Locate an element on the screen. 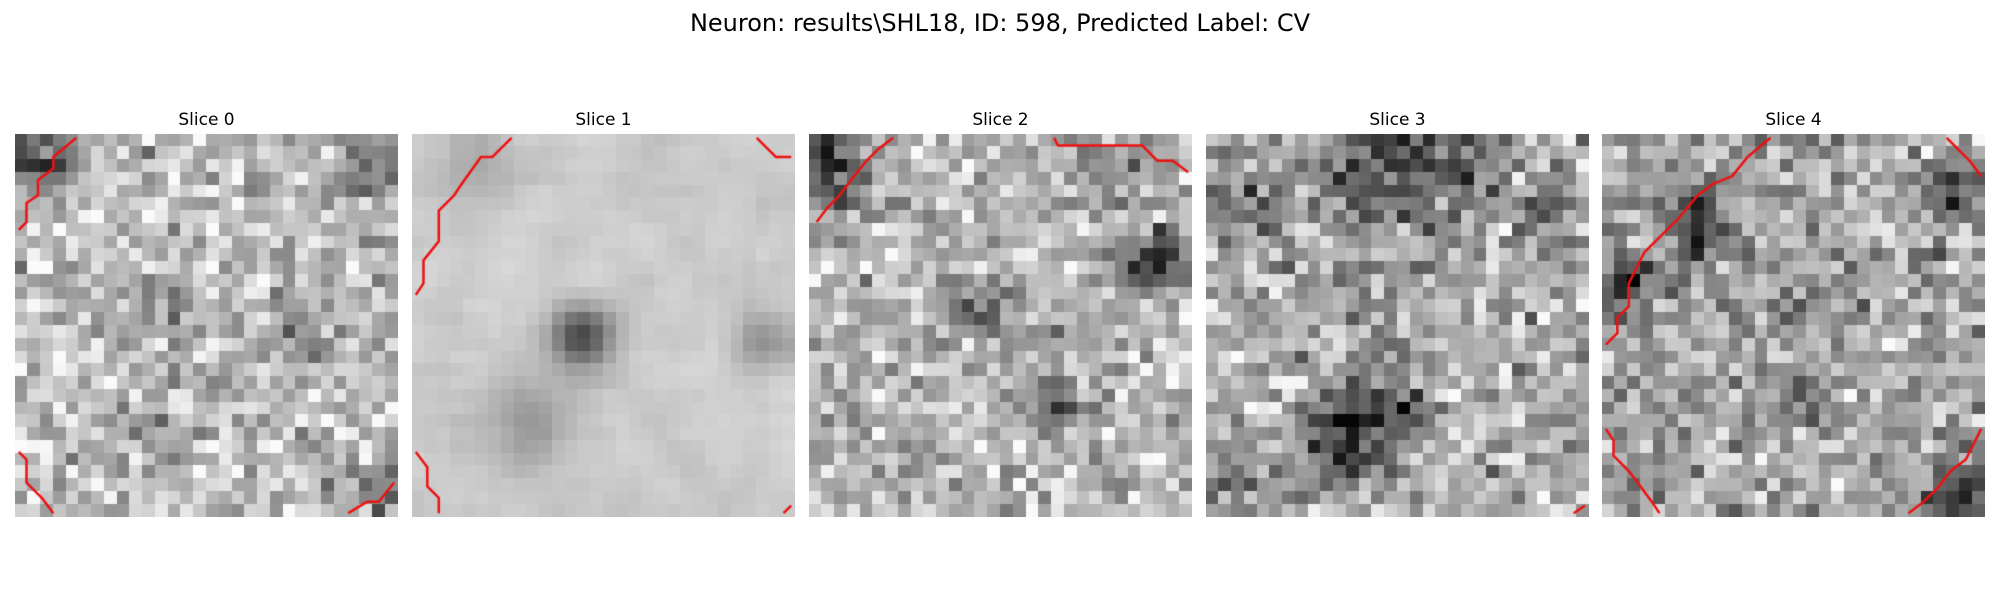 The image size is (2000, 600). slice-panel-3: Slice 3 is located at coordinates (1397, 314).